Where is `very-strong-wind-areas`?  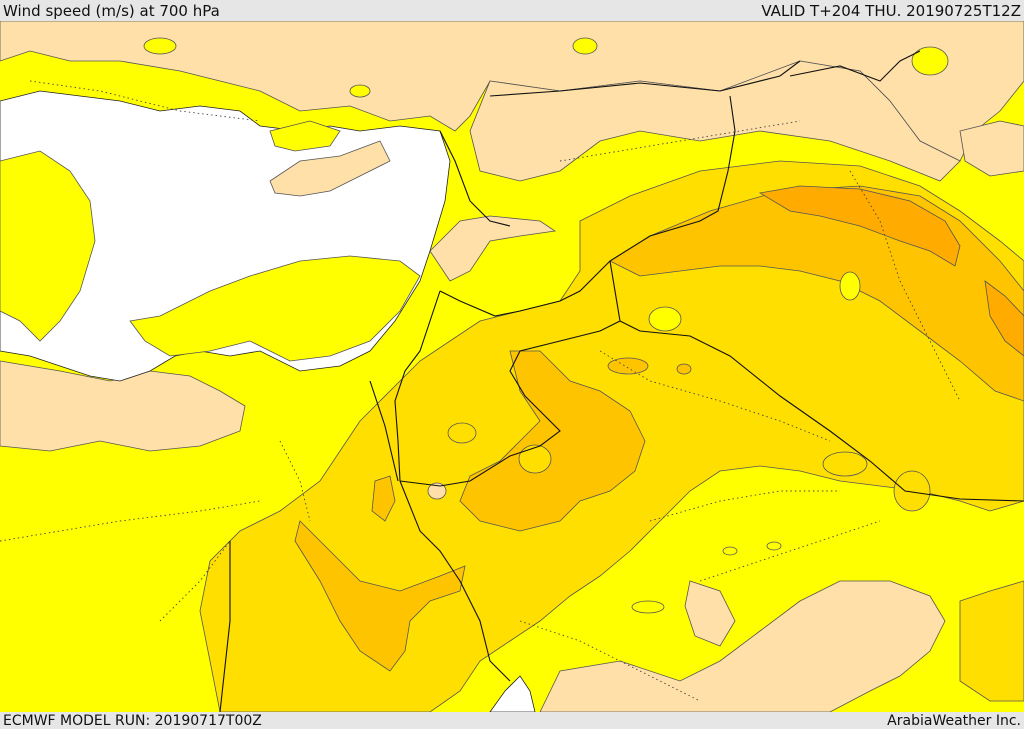
very-strong-wind-areas is located at coordinates (891, 271).